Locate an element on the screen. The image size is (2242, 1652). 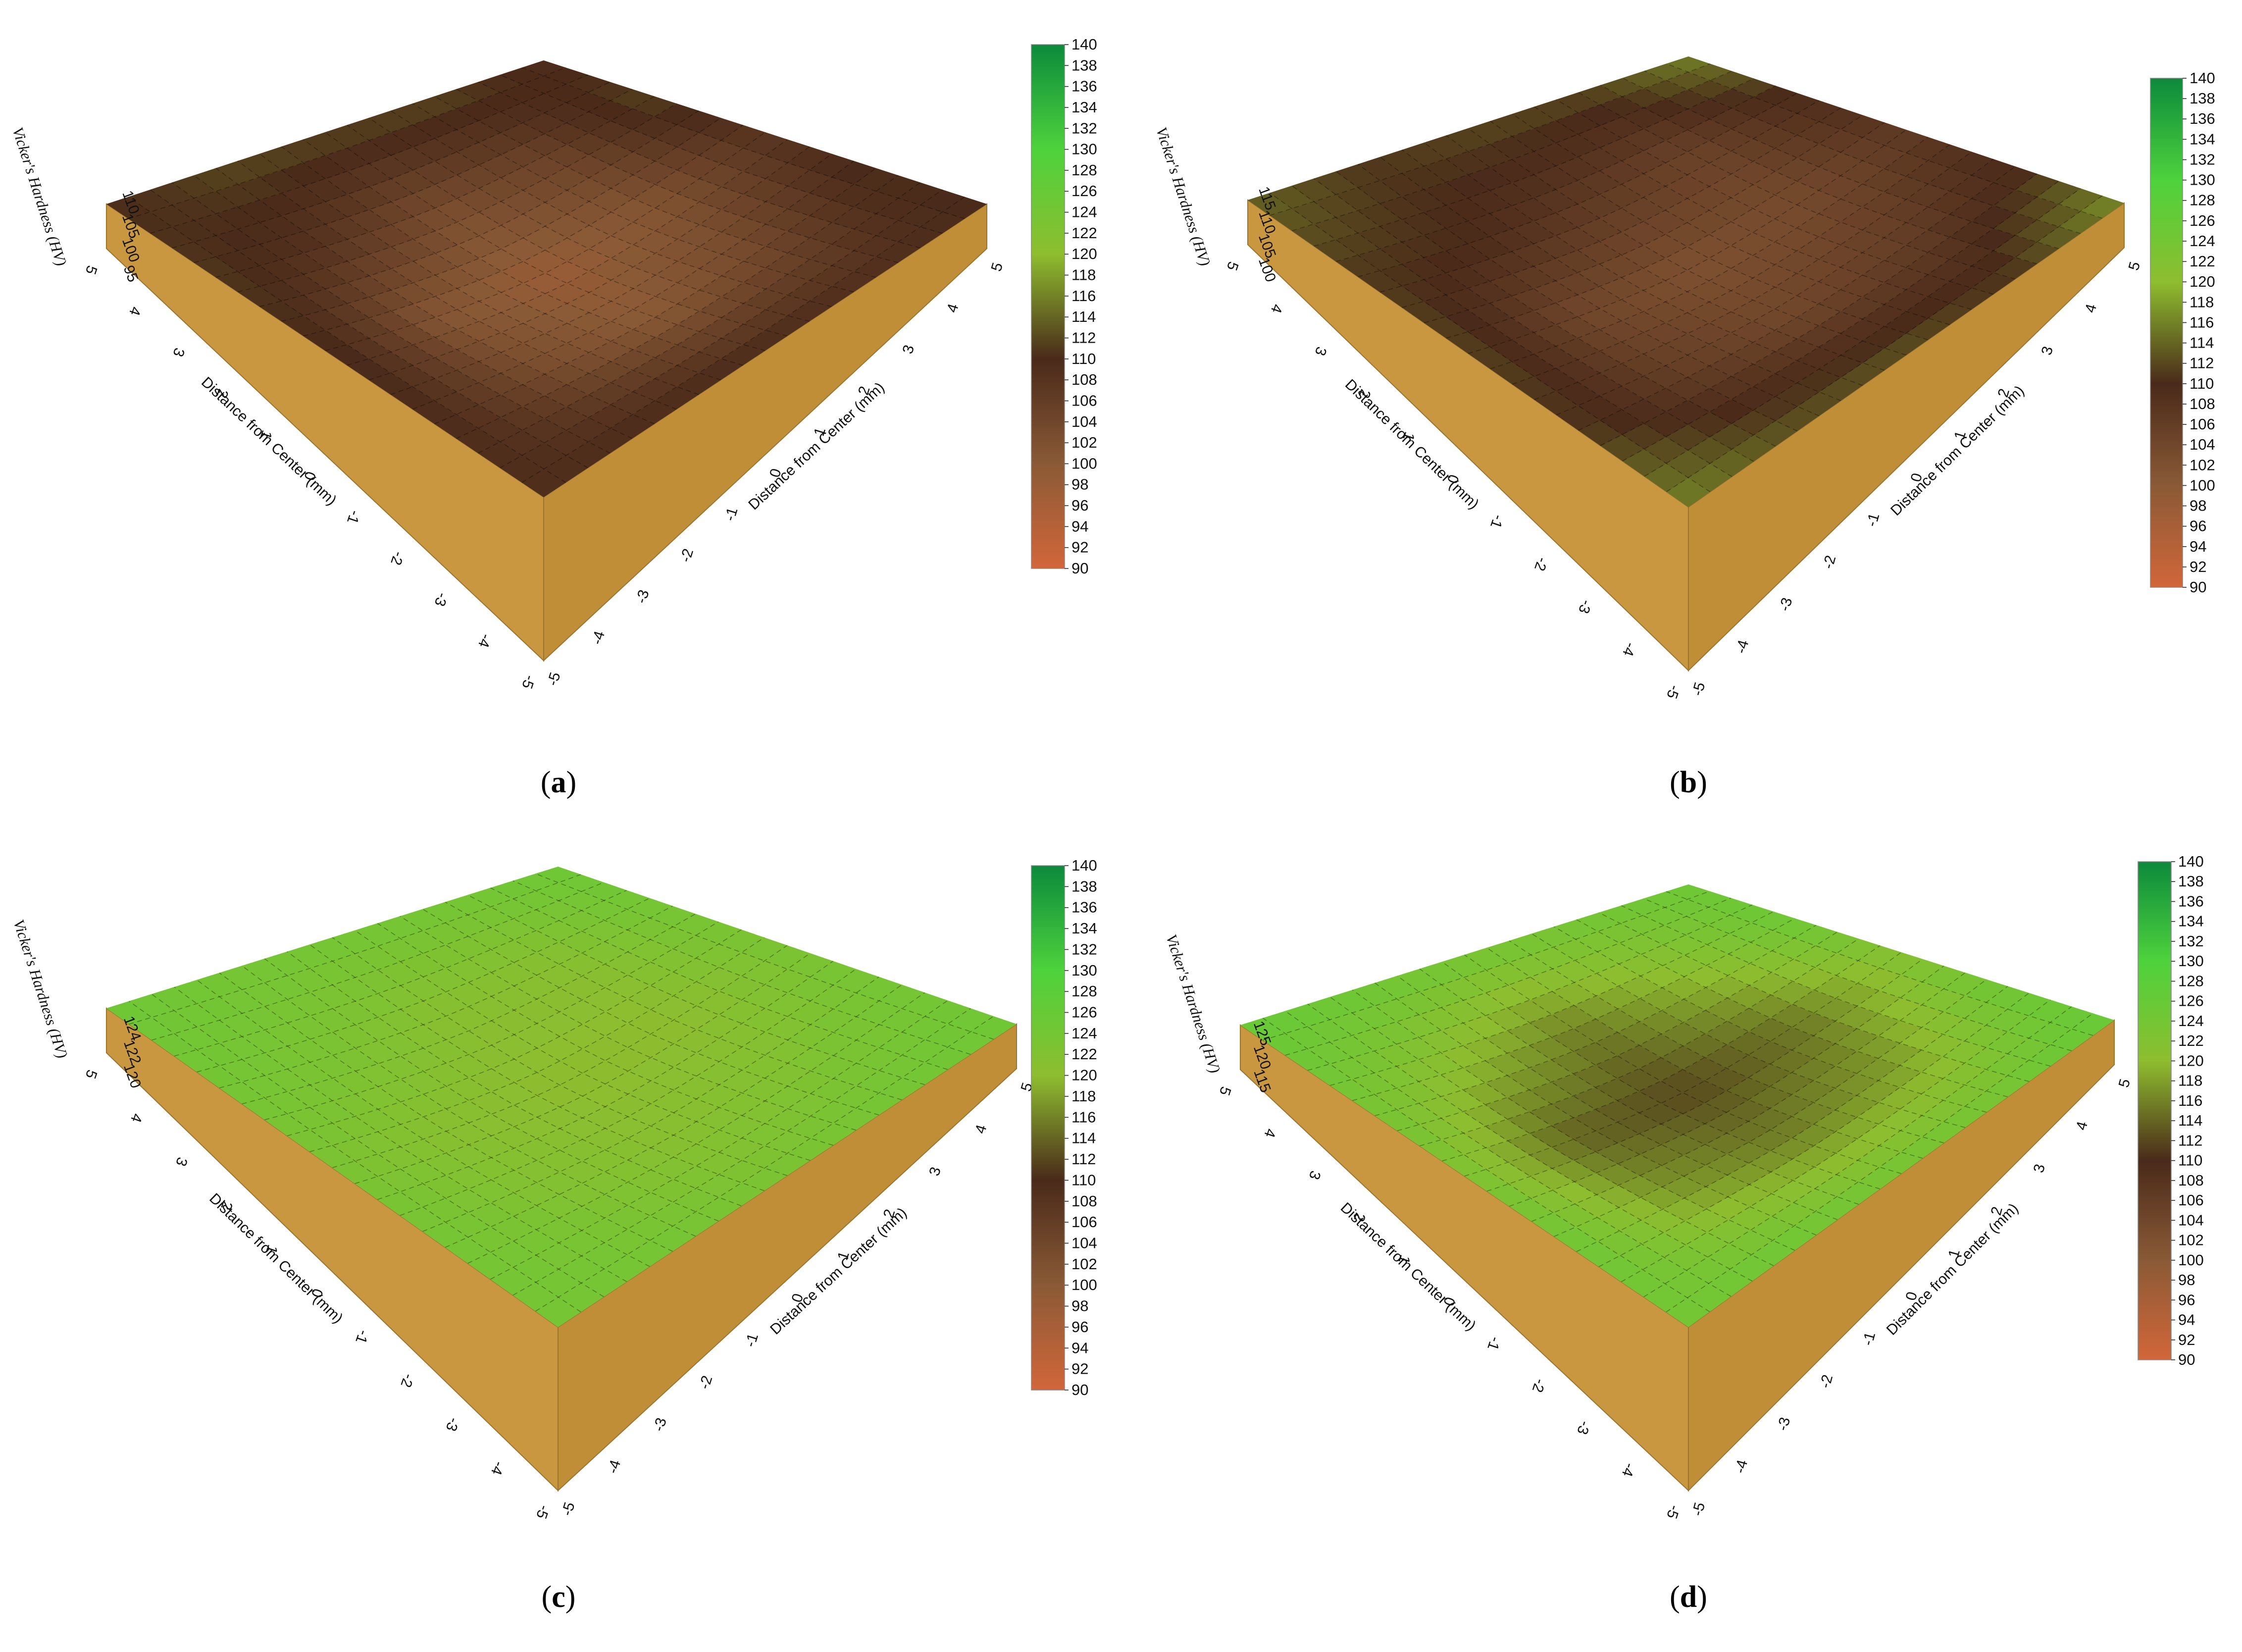
x-tick-label: 4 is located at coordinates (981, 1129).